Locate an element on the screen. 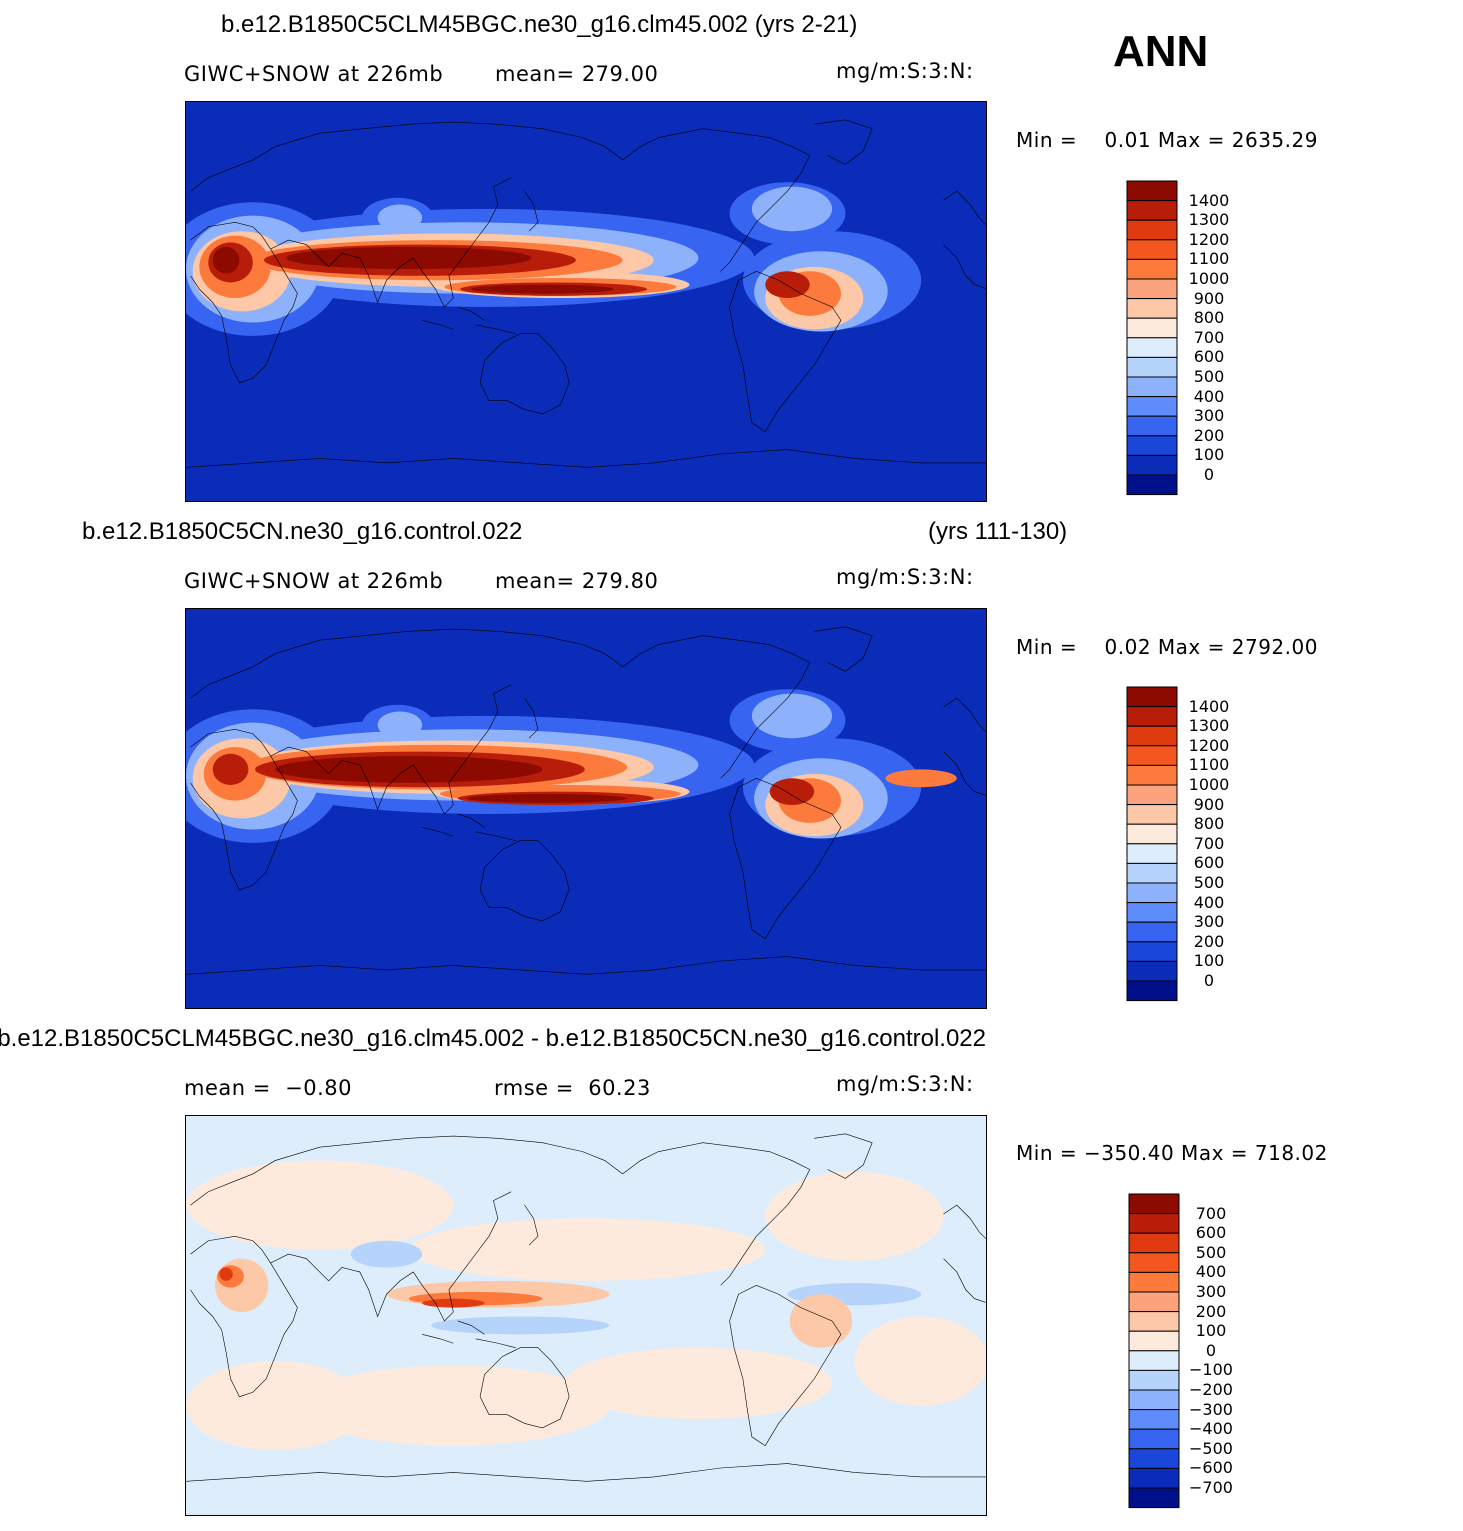 The height and width of the screenshot is (1531, 1463). panel3-mean-label: mean = −0.80 is located at coordinates (268, 1088).